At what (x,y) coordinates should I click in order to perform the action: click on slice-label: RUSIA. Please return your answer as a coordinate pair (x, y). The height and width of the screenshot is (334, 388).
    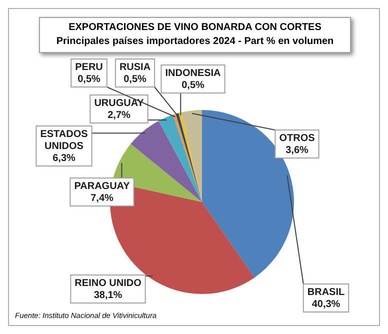
    Looking at the image, I should click on (135, 67).